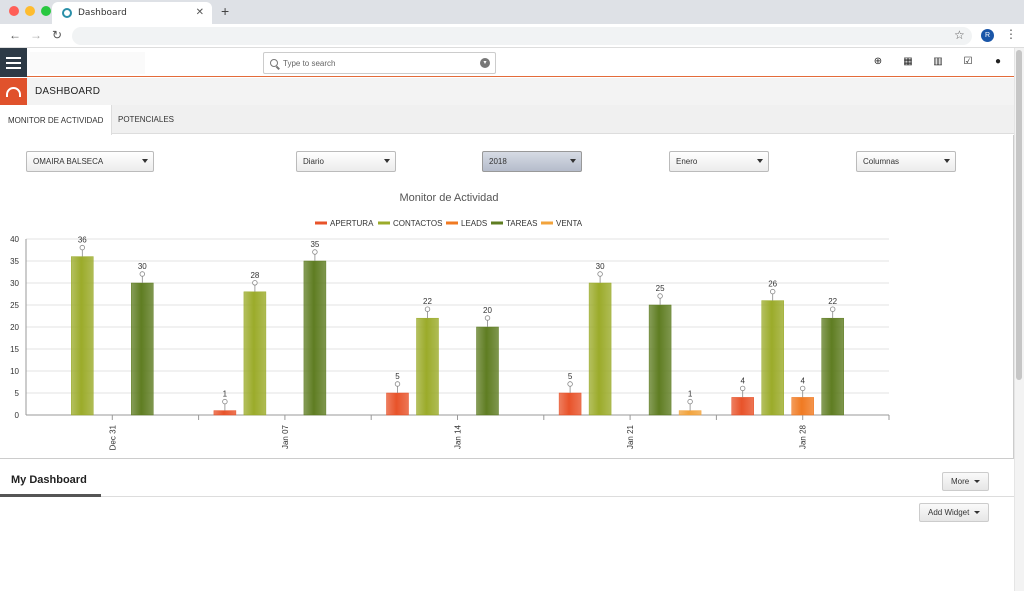 The height and width of the screenshot is (591, 1024). I want to click on data-label: 35, so click(314, 244).